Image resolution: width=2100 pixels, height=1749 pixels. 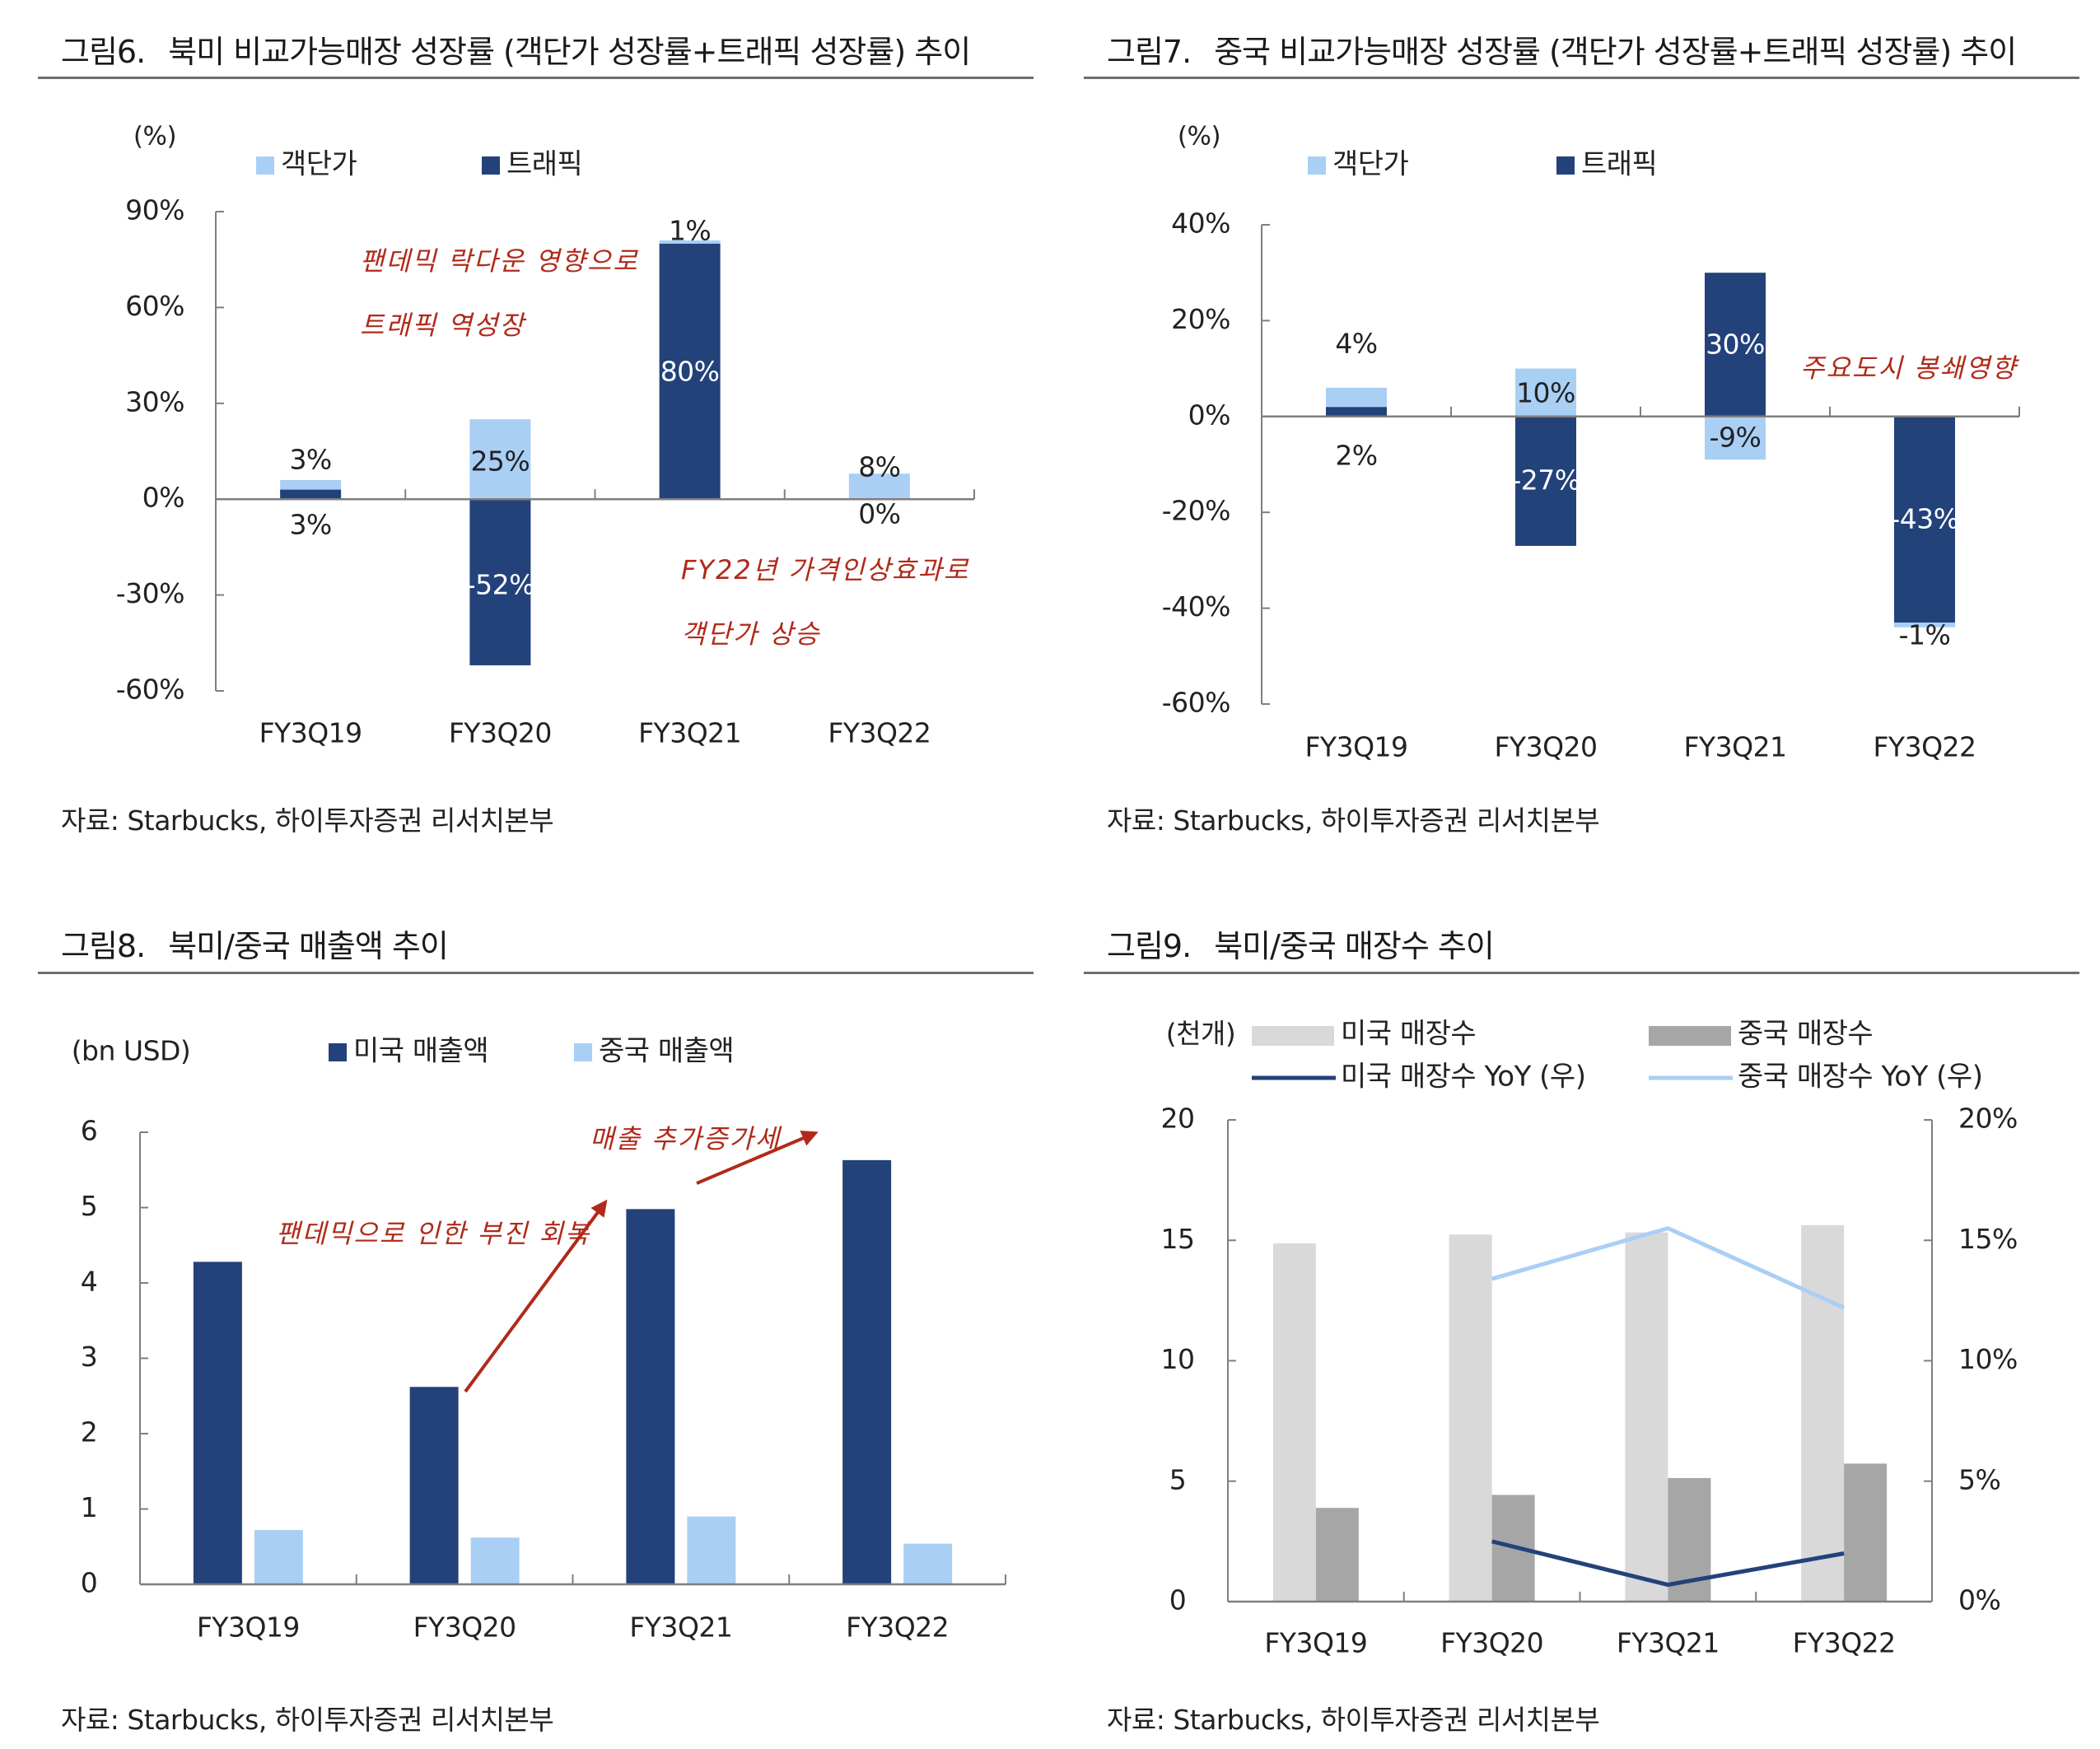 What do you see at coordinates (536, 1296) in the screenshot?
I see `annotation-arrow-recovery` at bounding box center [536, 1296].